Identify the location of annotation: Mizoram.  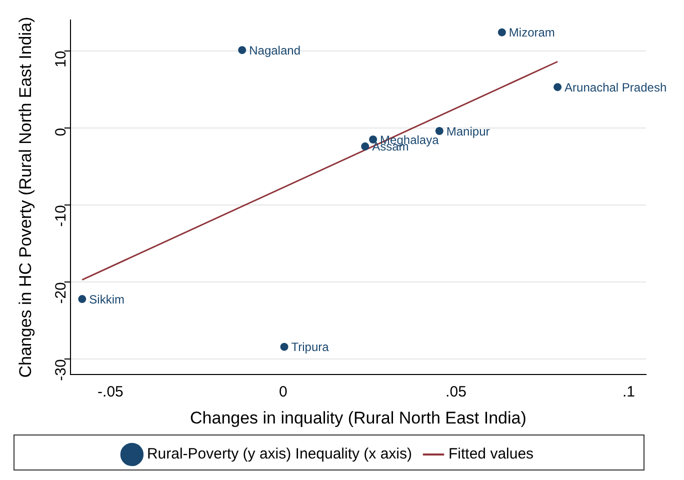
(531, 33).